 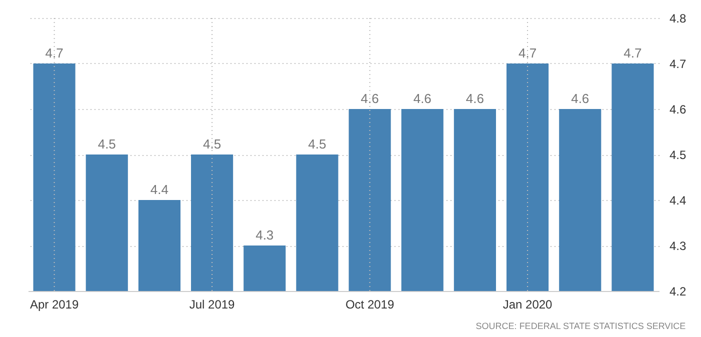 What do you see at coordinates (265, 235) in the screenshot?
I see `data-label: 4.3` at bounding box center [265, 235].